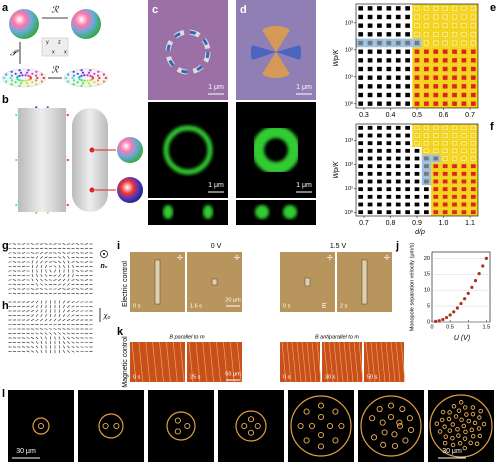 This screenshot has width=500, height=464. What do you see at coordinates (444, 223) in the screenshot?
I see `x-tick-label: 1.0` at bounding box center [444, 223].